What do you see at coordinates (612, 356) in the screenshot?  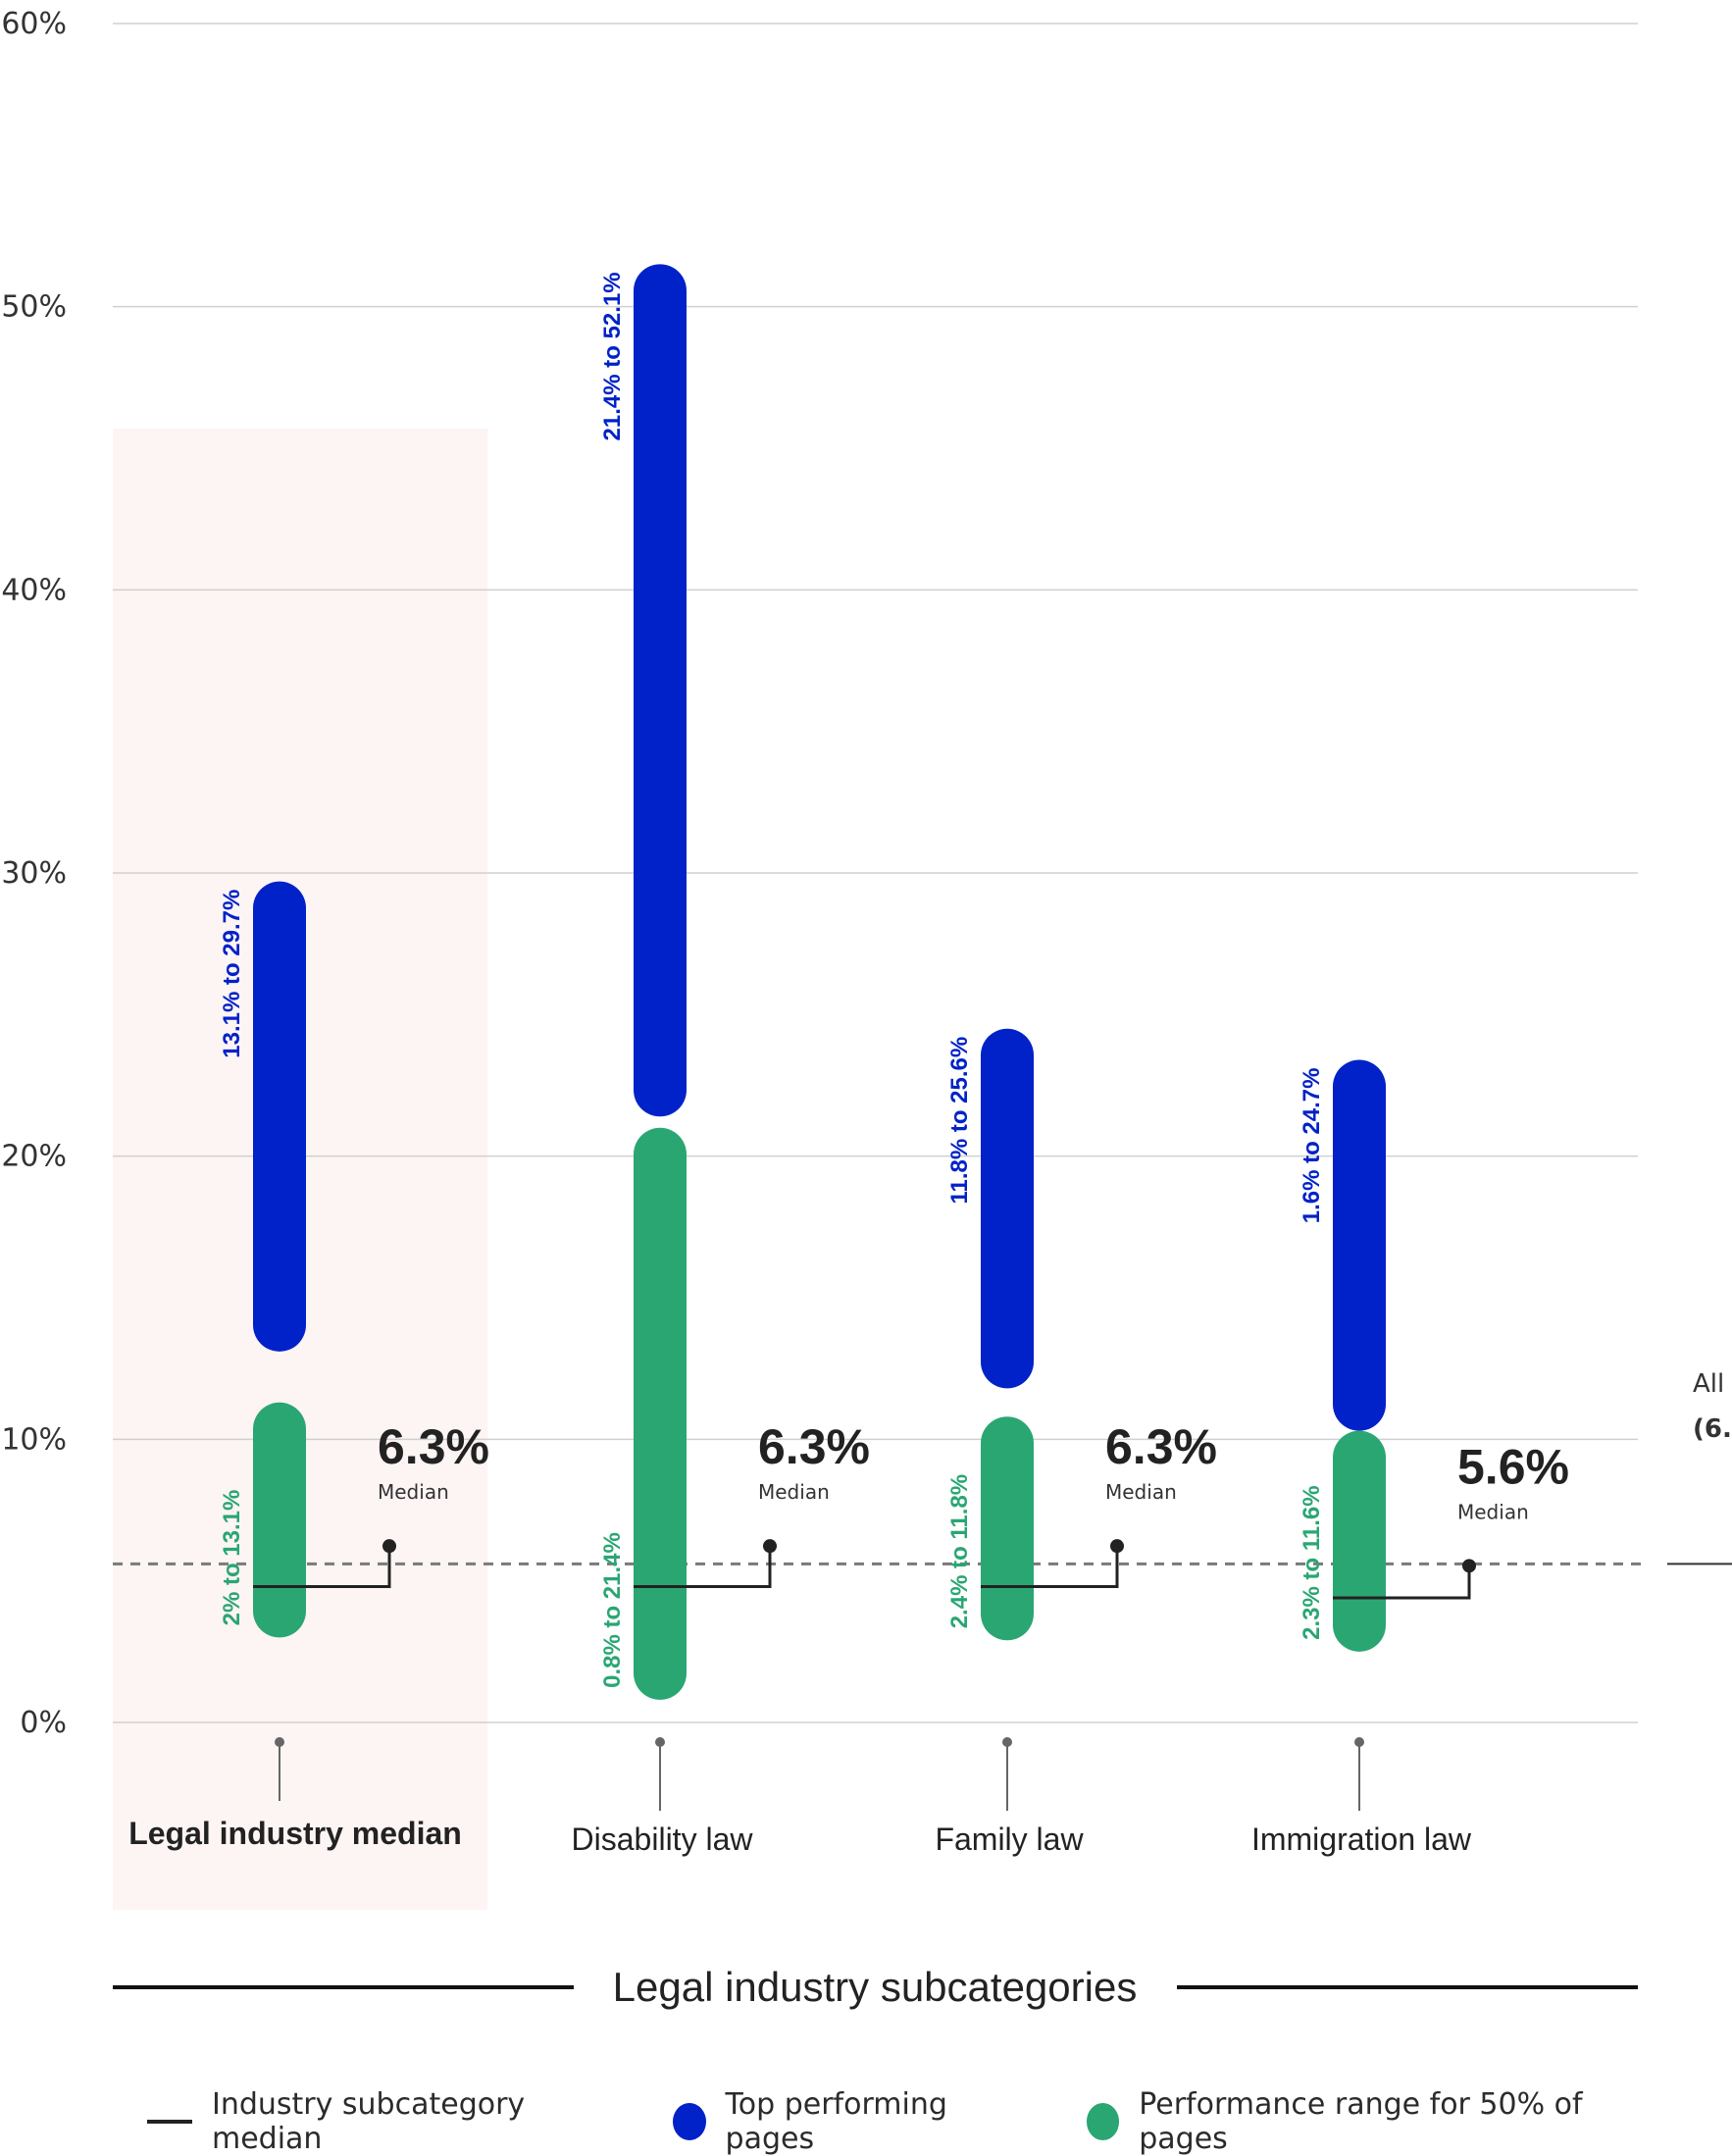 I see `top-range-label: 21.4% to 52.1%` at bounding box center [612, 356].